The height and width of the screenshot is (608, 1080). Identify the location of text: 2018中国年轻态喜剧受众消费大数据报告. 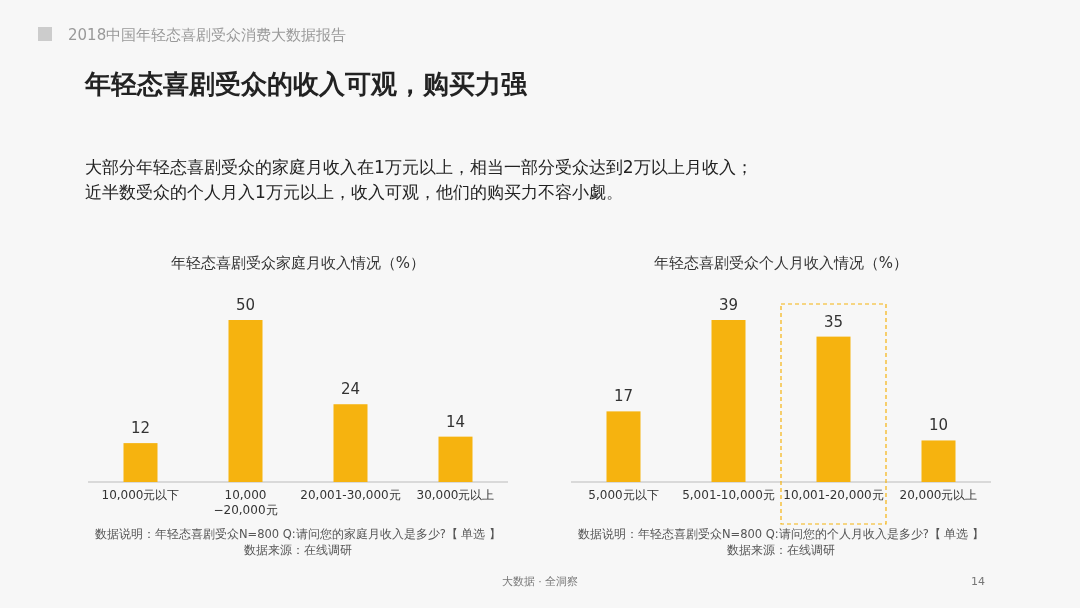
(207, 35).